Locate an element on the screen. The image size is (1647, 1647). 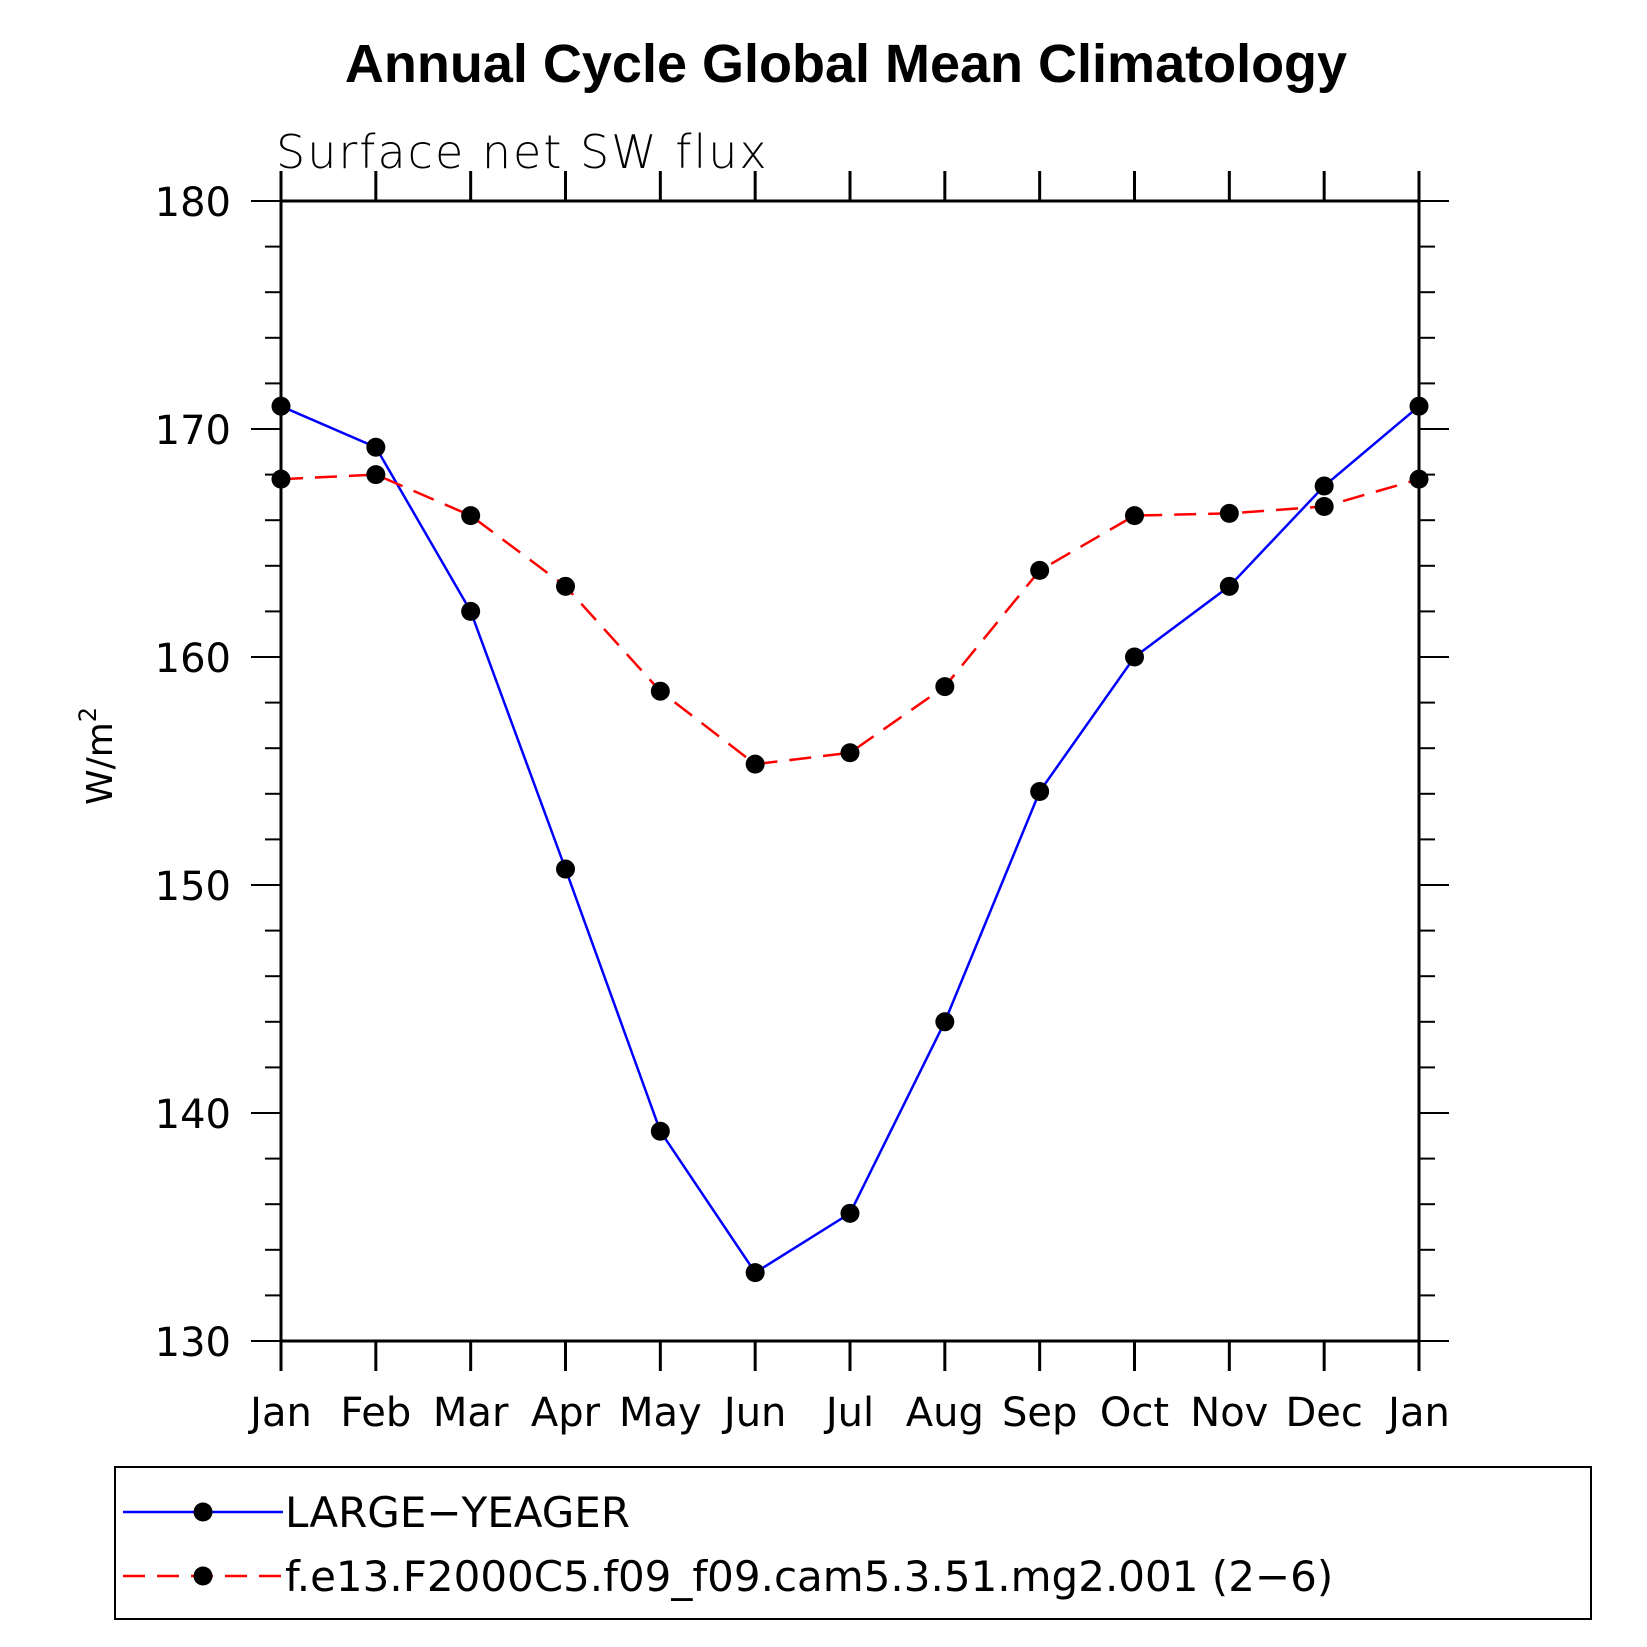
chart-title: Annual Cycle Global Mean Climatology is located at coordinates (846, 64).